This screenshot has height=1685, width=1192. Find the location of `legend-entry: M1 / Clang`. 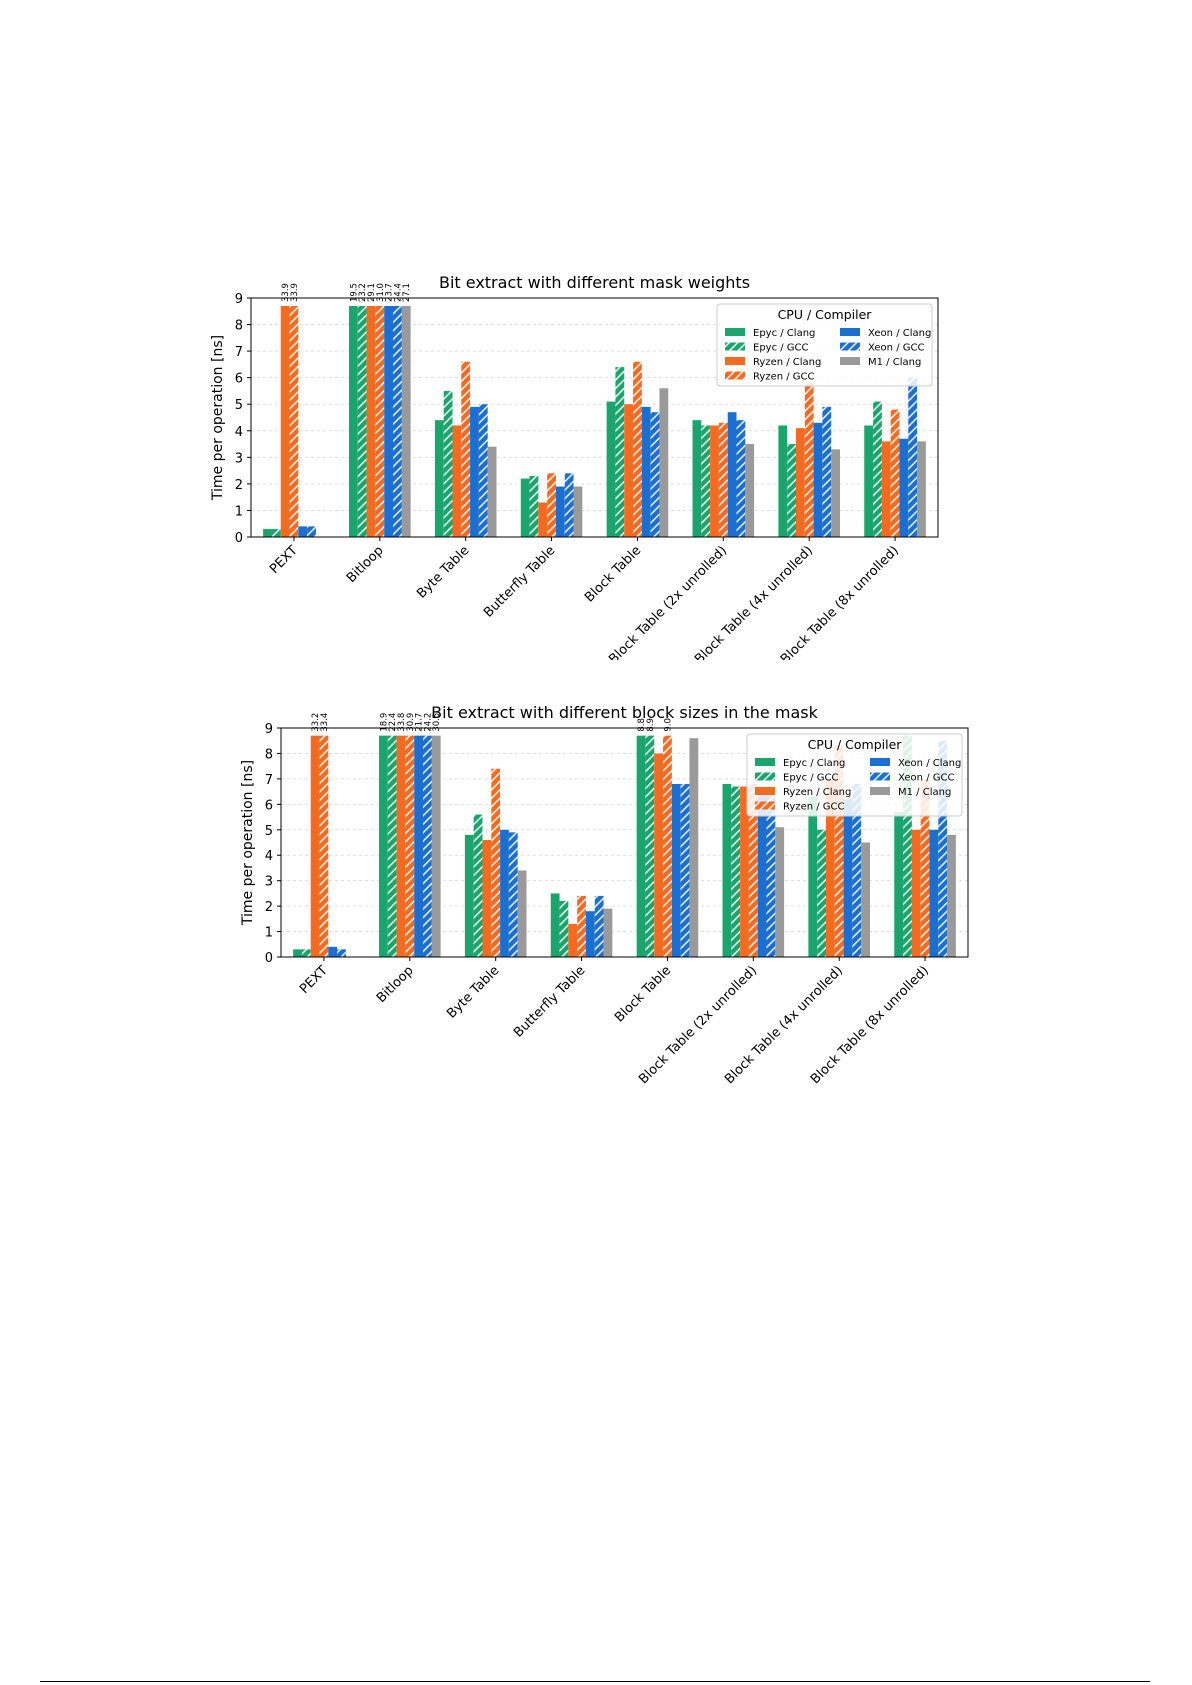

legend-entry: M1 / Clang is located at coordinates (924, 792).